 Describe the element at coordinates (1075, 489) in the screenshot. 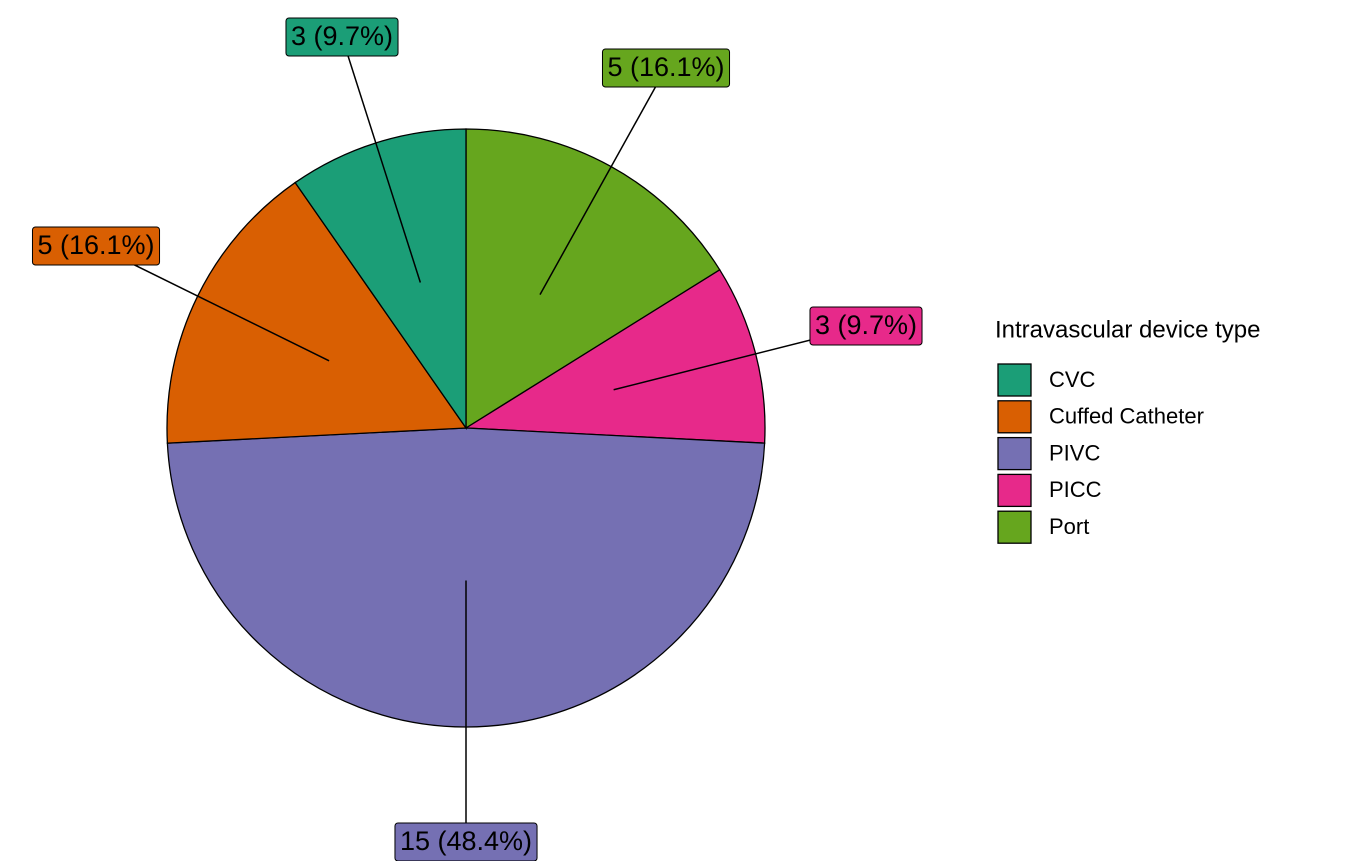

I see `legend-label: PICC` at that location.